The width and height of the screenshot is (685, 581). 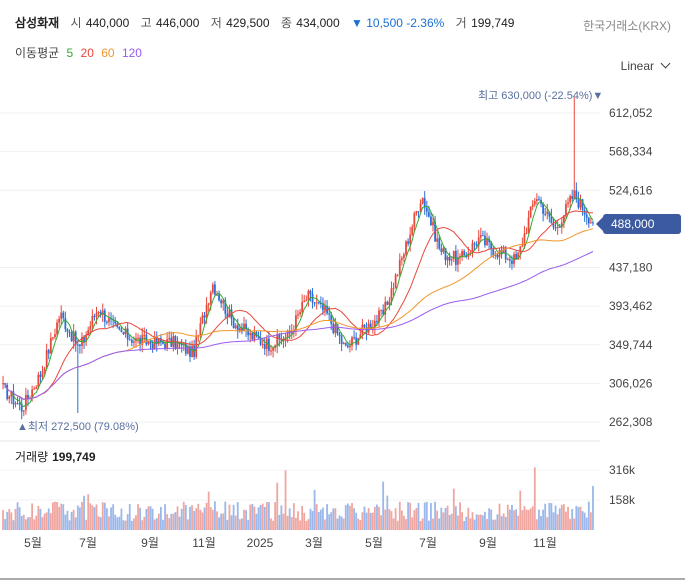 What do you see at coordinates (78, 52) in the screenshot?
I see `moving-average-legend: 이동평균 5 20 60 120` at bounding box center [78, 52].